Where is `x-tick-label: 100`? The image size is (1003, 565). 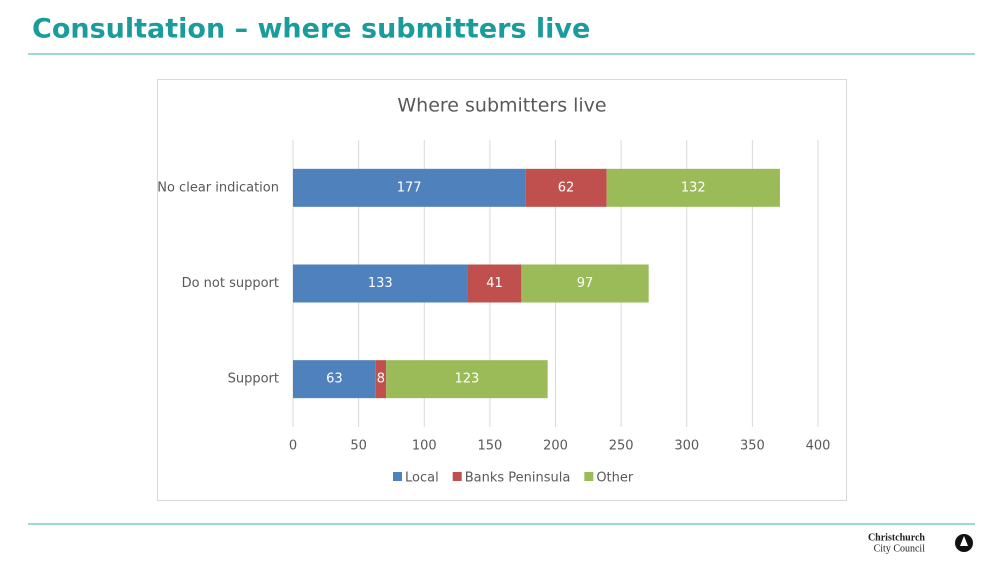
x-tick-label: 100 is located at coordinates (424, 446).